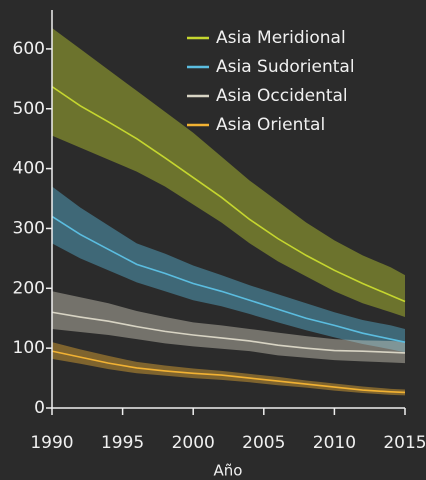 This screenshot has height=480, width=426. I want to click on y-tick-label: 600, so click(29, 49).